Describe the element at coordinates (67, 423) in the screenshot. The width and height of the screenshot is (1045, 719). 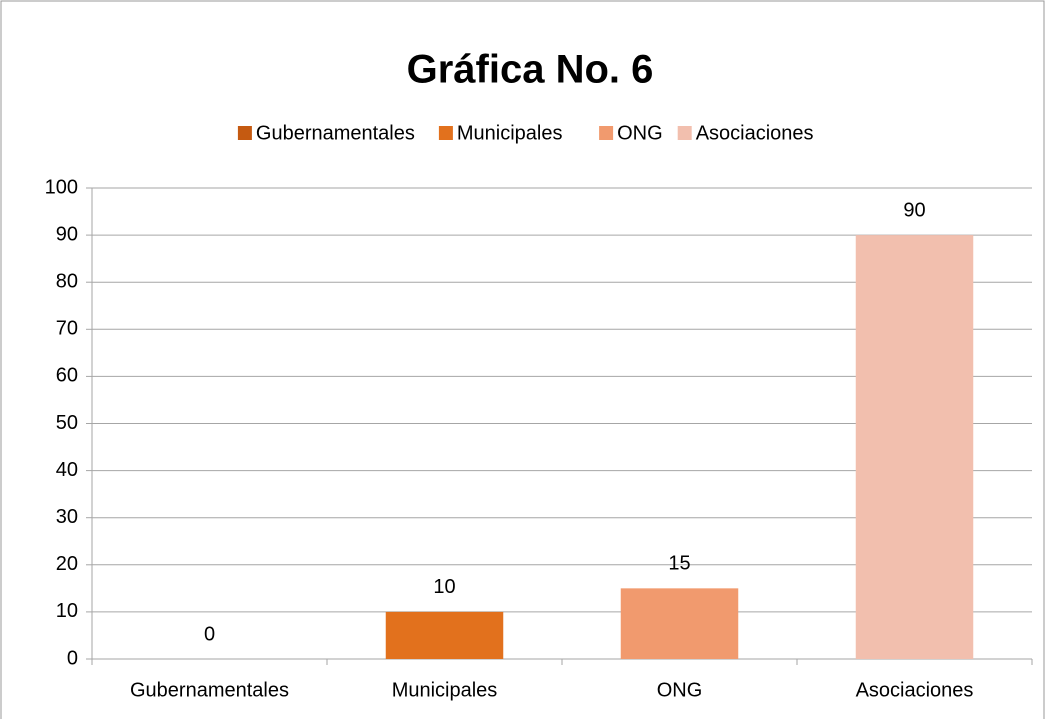
I see `y-tick-label: 50` at that location.